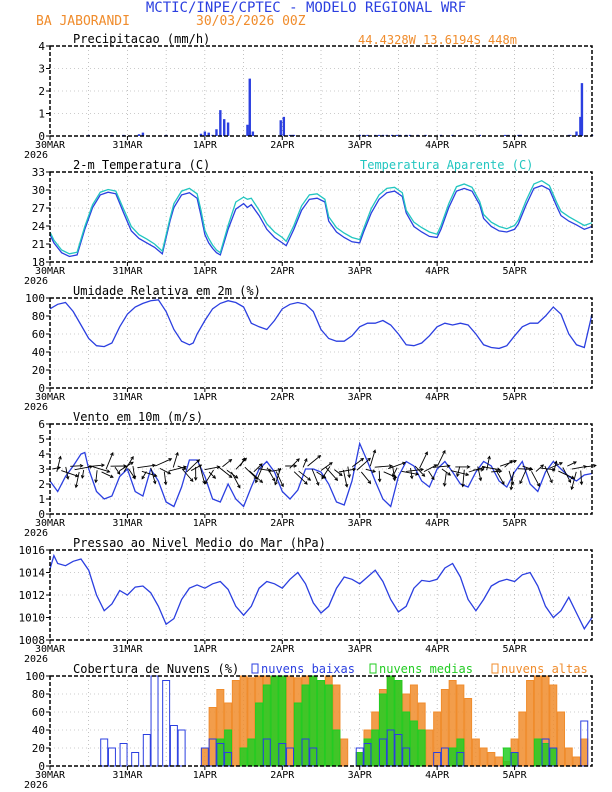  What do you see at coordinates (38, 208) in the screenshot?
I see `y-tick-label: 27` at bounding box center [38, 208].